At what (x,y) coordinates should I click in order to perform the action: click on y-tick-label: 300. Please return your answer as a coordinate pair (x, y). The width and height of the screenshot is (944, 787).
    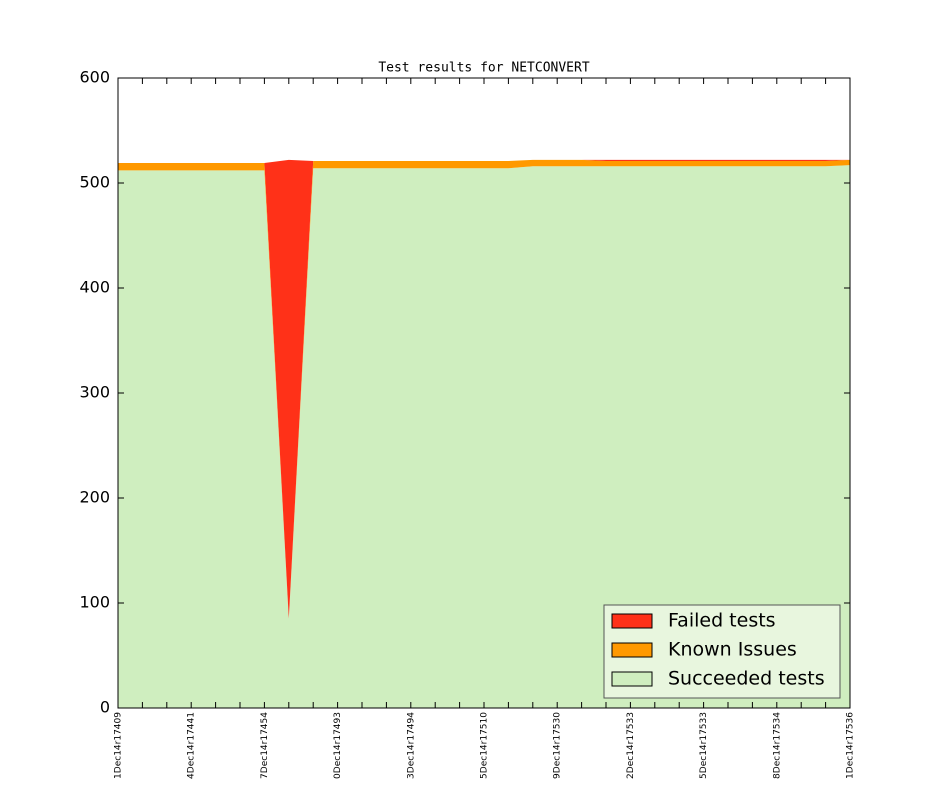
    Looking at the image, I should click on (94, 392).